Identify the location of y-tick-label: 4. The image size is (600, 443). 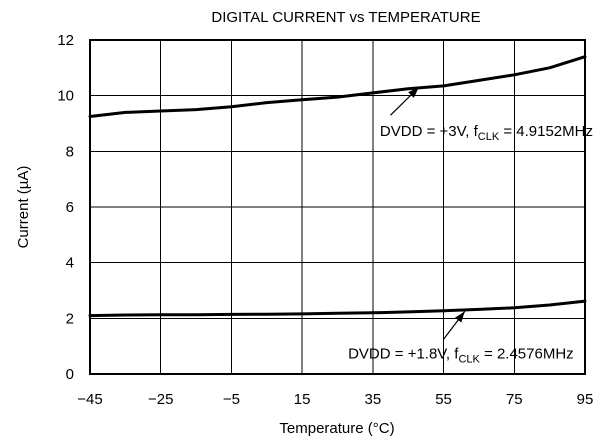
(70, 263).